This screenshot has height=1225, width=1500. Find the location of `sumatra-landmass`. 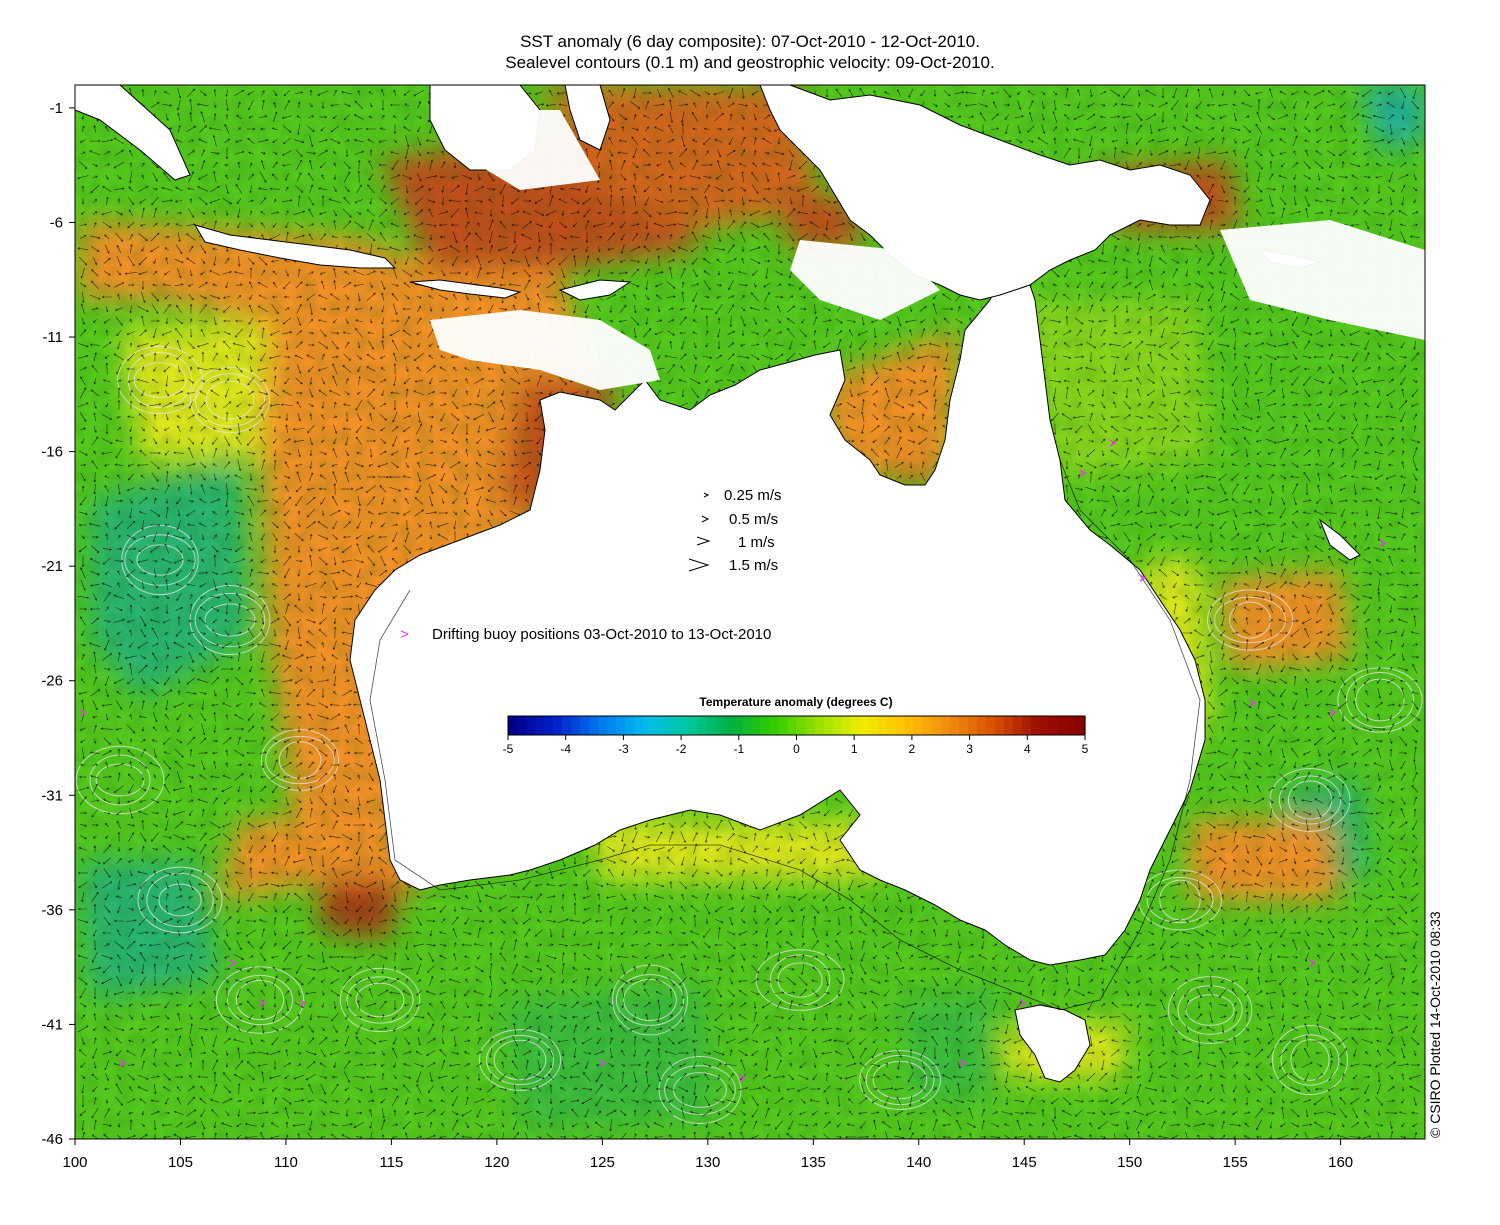

sumatra-landmass is located at coordinates (133, 133).